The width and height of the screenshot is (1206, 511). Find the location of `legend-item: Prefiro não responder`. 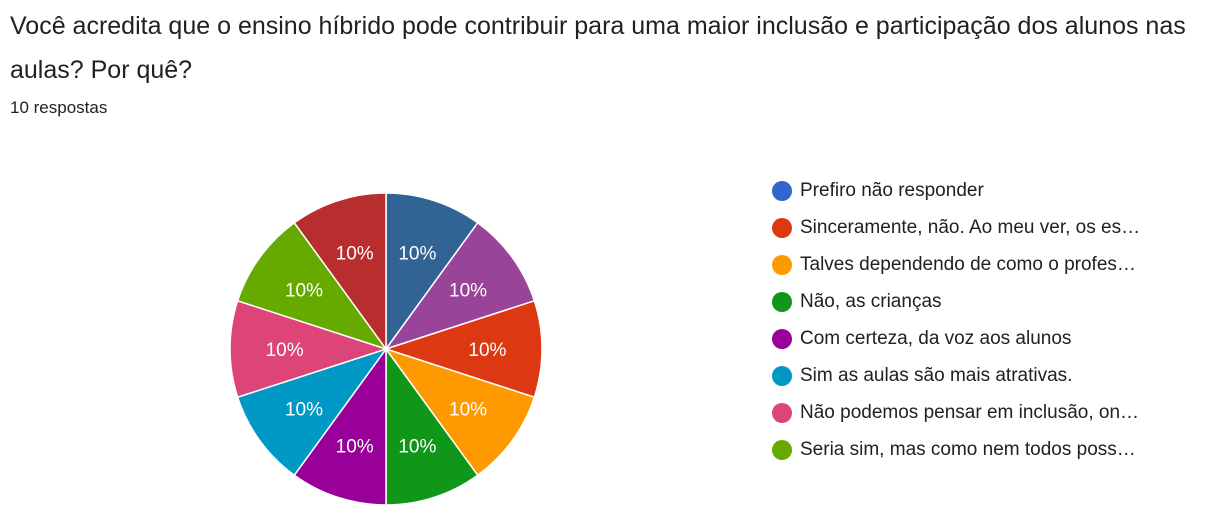

legend-item: Prefiro não responder is located at coordinates (956, 191).